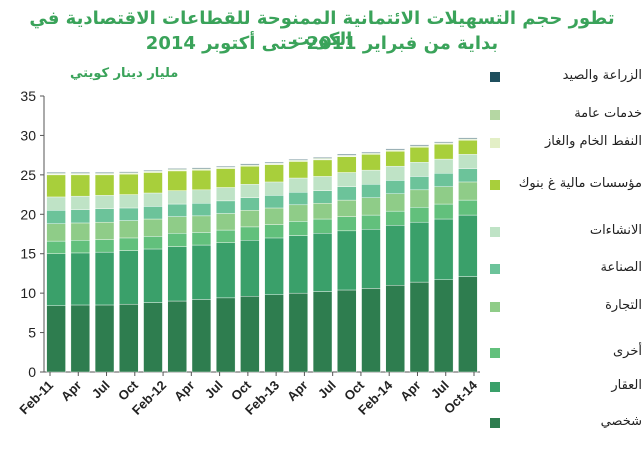  What do you see at coordinates (184, 391) in the screenshot?
I see `x-tick-label: Apr` at bounding box center [184, 391].